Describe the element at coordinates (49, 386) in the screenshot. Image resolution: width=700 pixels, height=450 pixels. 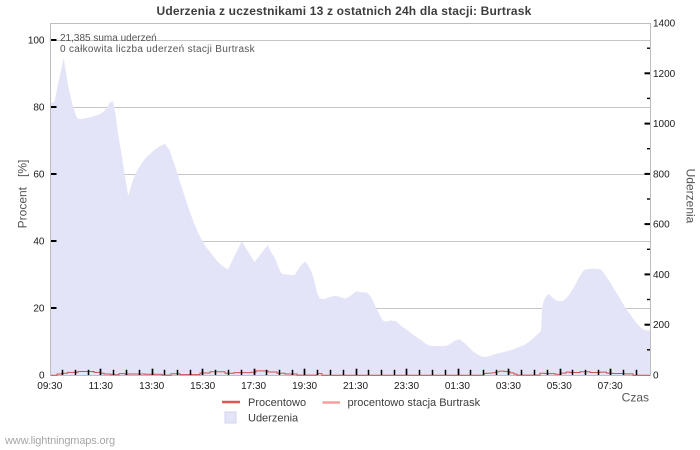
I see `svg-text: 09:30` at that location.